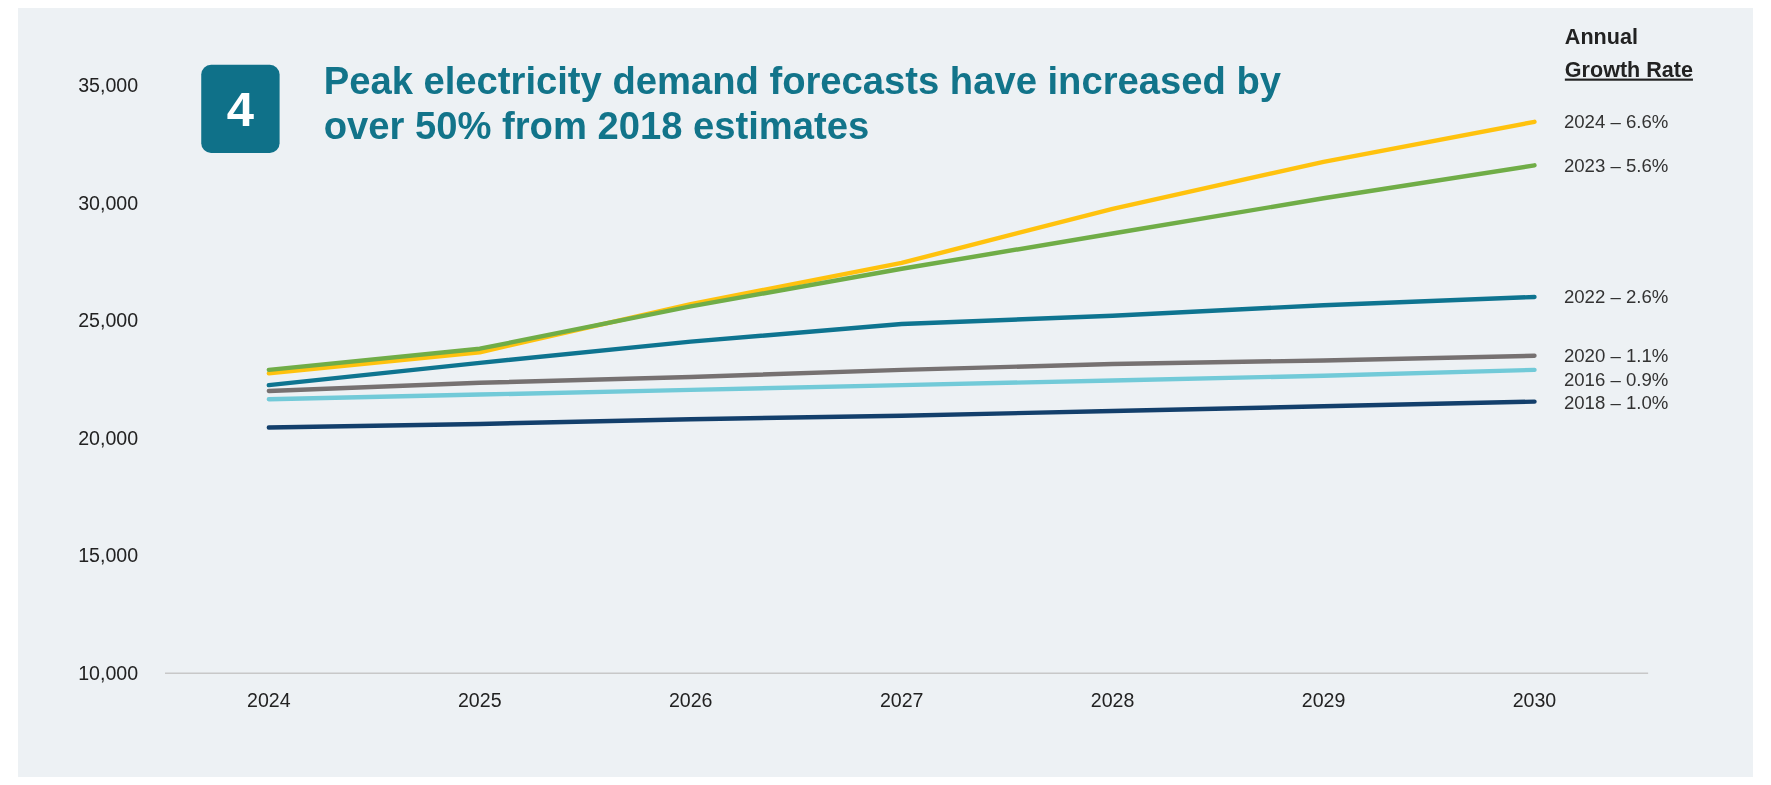 The width and height of the screenshot is (1771, 785). Describe the element at coordinates (1323, 700) in the screenshot. I see `x-tick-label: 2029` at that location.